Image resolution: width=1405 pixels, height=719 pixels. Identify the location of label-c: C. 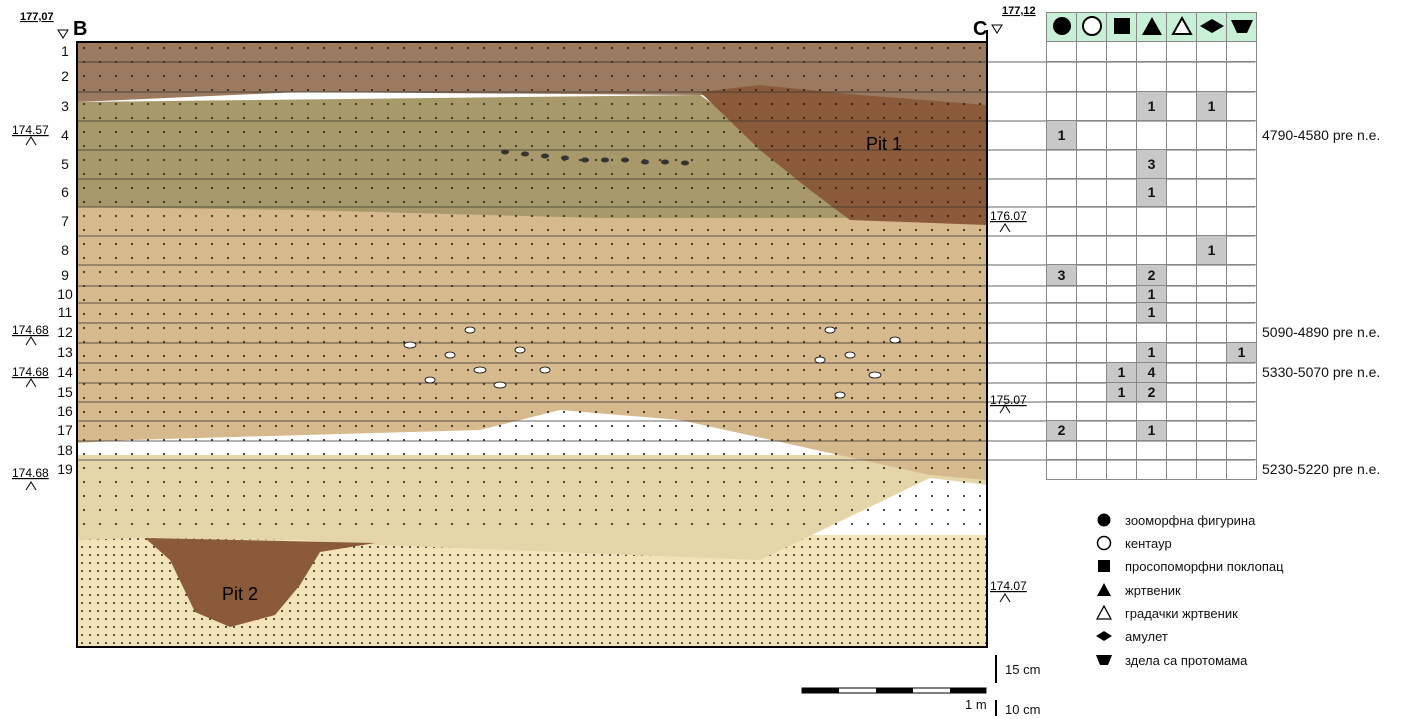
(980, 29).